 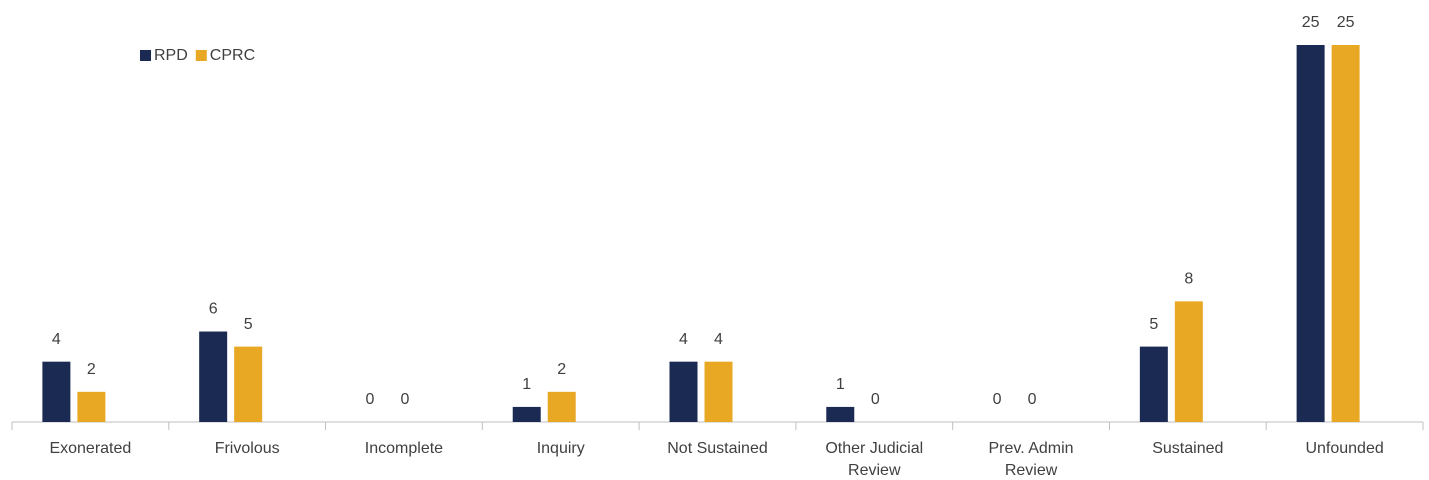 What do you see at coordinates (171, 55) in the screenshot?
I see `legend-label: RPD` at bounding box center [171, 55].